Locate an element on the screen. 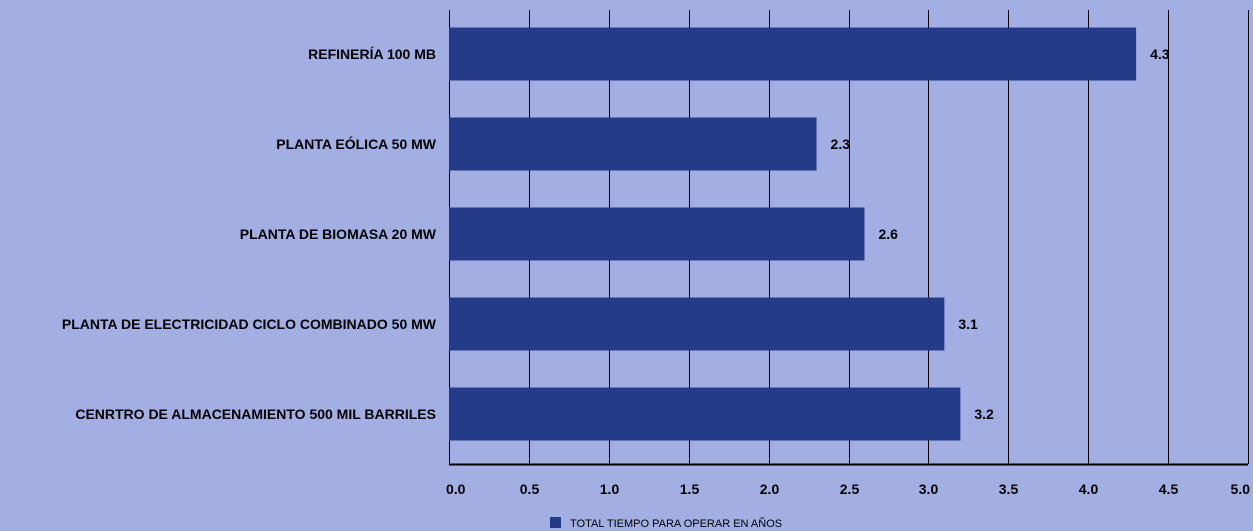  x-tick-label: 1.5 is located at coordinates (690, 489).